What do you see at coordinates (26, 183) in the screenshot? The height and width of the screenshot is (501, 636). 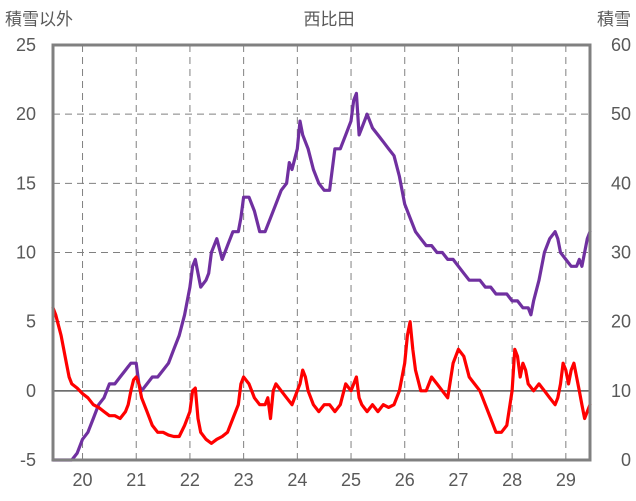 I see `left-tick-label: 15` at bounding box center [26, 183].